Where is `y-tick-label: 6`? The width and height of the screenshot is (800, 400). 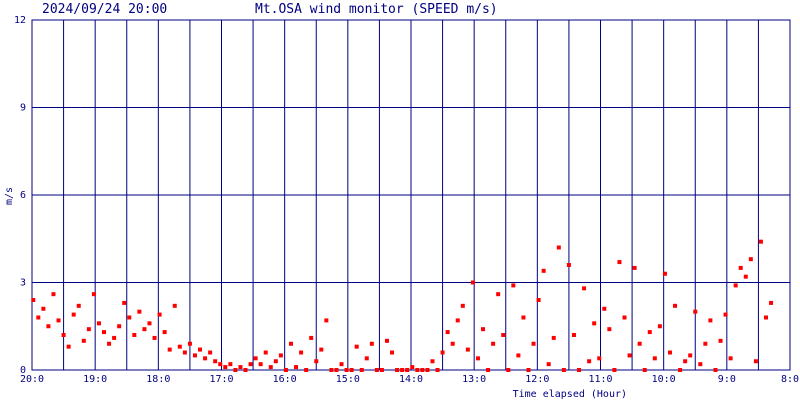 y-tick-label: 6 is located at coordinates (23, 195).